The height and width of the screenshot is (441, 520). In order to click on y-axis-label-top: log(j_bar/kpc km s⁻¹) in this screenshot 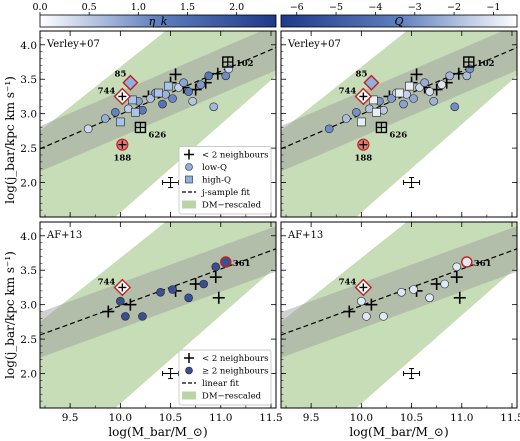, I will do `click(10, 140)`.